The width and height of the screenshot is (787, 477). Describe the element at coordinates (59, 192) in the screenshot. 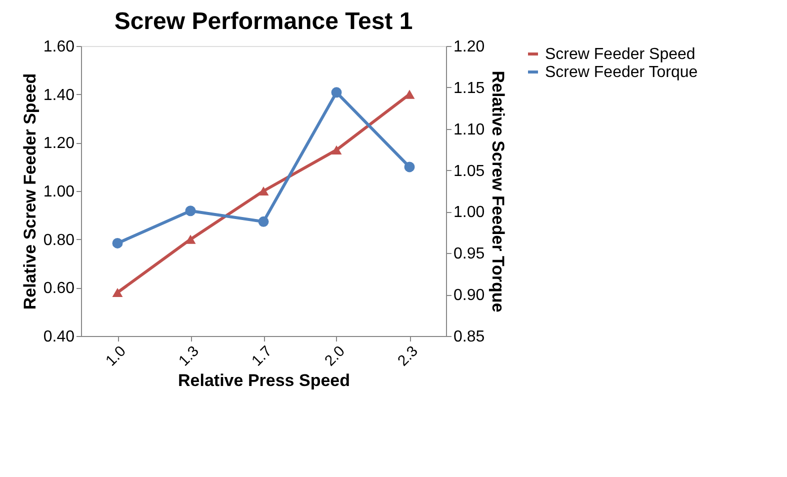

I see `y-tick-label: 1.00` at that location.